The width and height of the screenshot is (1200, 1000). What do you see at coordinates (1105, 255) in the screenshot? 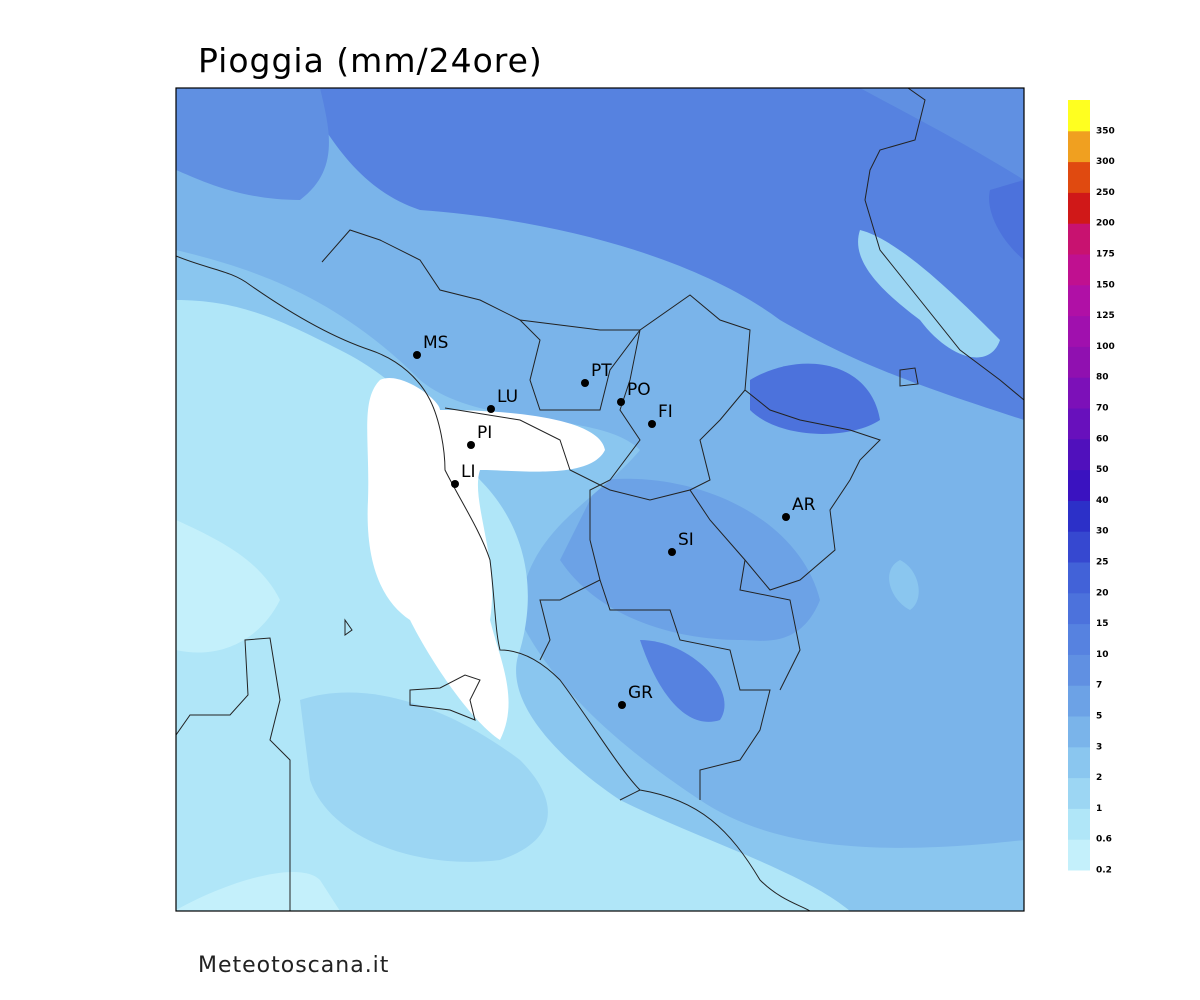
I see `legend-label: 175` at bounding box center [1105, 255].